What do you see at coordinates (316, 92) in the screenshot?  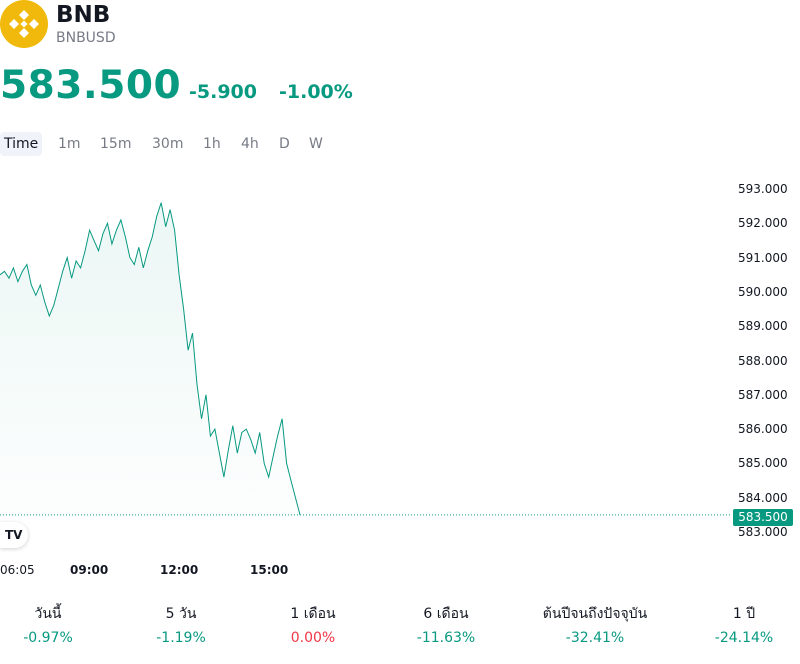 I see `price-change-percent: -1.00%` at bounding box center [316, 92].